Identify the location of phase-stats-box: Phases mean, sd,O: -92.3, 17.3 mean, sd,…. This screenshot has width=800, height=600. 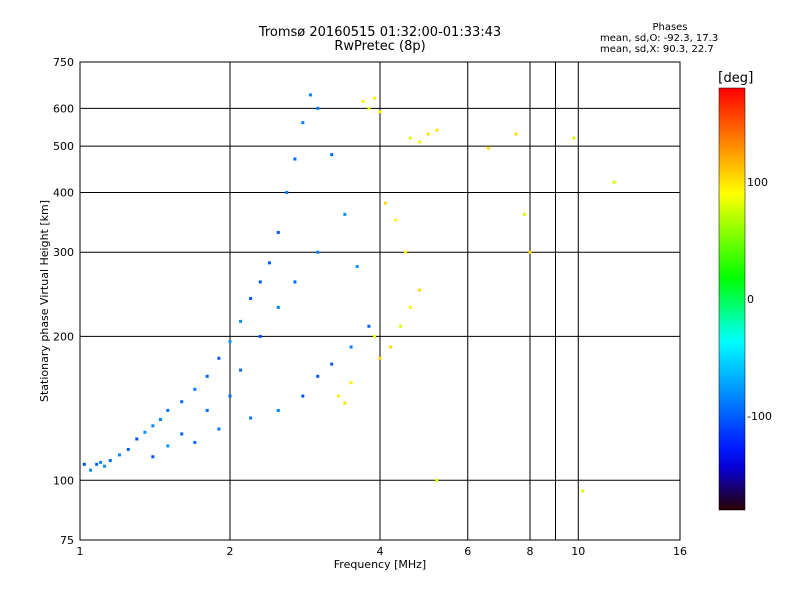
(670, 38).